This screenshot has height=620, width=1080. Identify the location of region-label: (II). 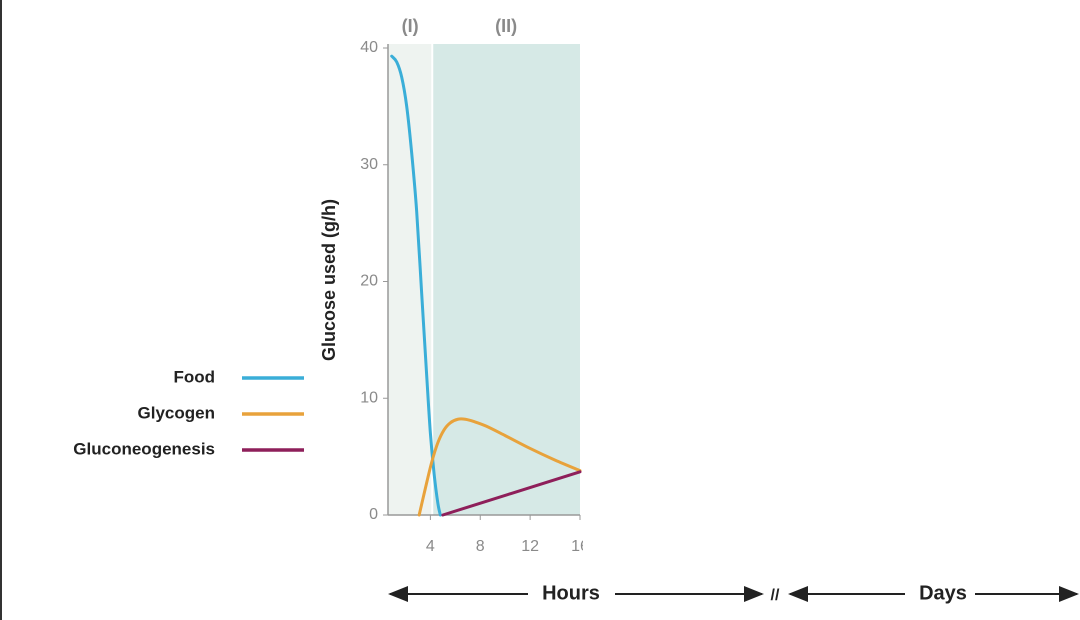
(506, 26).